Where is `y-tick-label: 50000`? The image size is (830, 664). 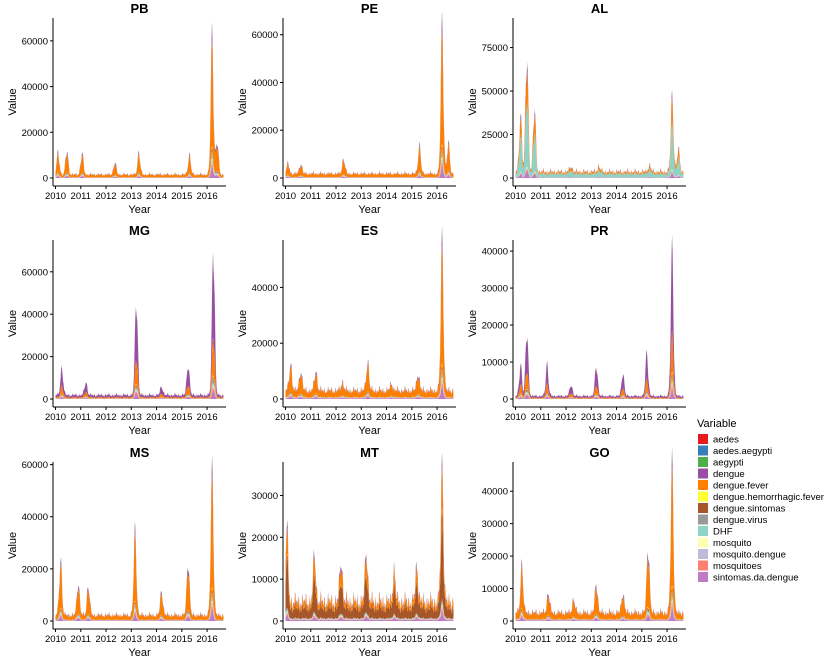 y-tick-label: 50000 is located at coordinates (495, 92).